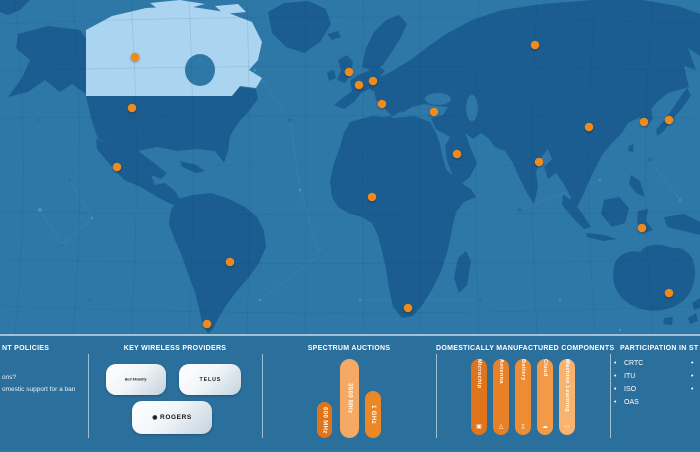 This screenshot has width=700, height=452. What do you see at coordinates (501, 427) in the screenshot?
I see `antenna-icon: △` at bounding box center [501, 427].